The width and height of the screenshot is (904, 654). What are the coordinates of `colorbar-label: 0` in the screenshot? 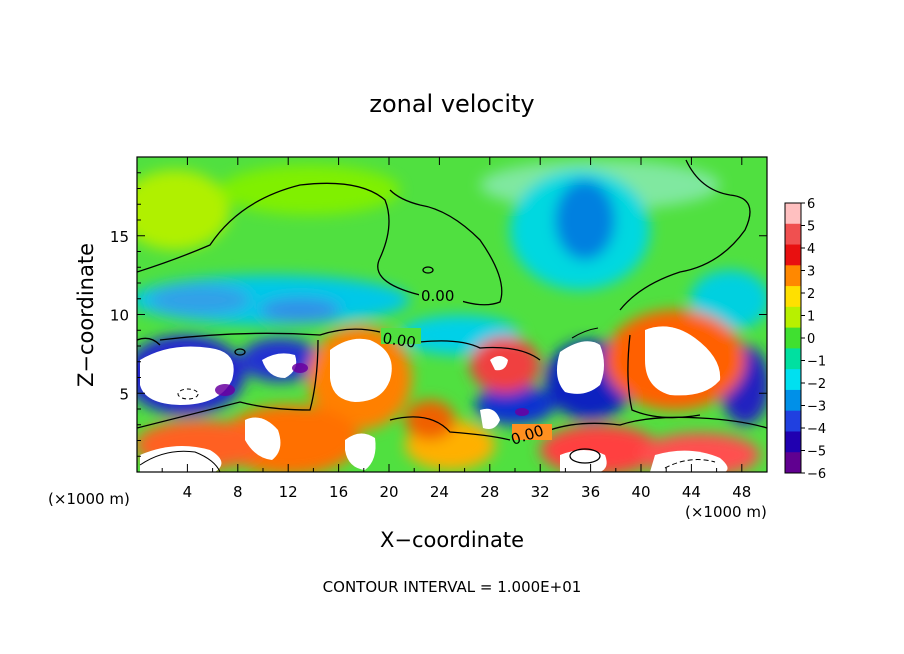 It's located at (811, 339).